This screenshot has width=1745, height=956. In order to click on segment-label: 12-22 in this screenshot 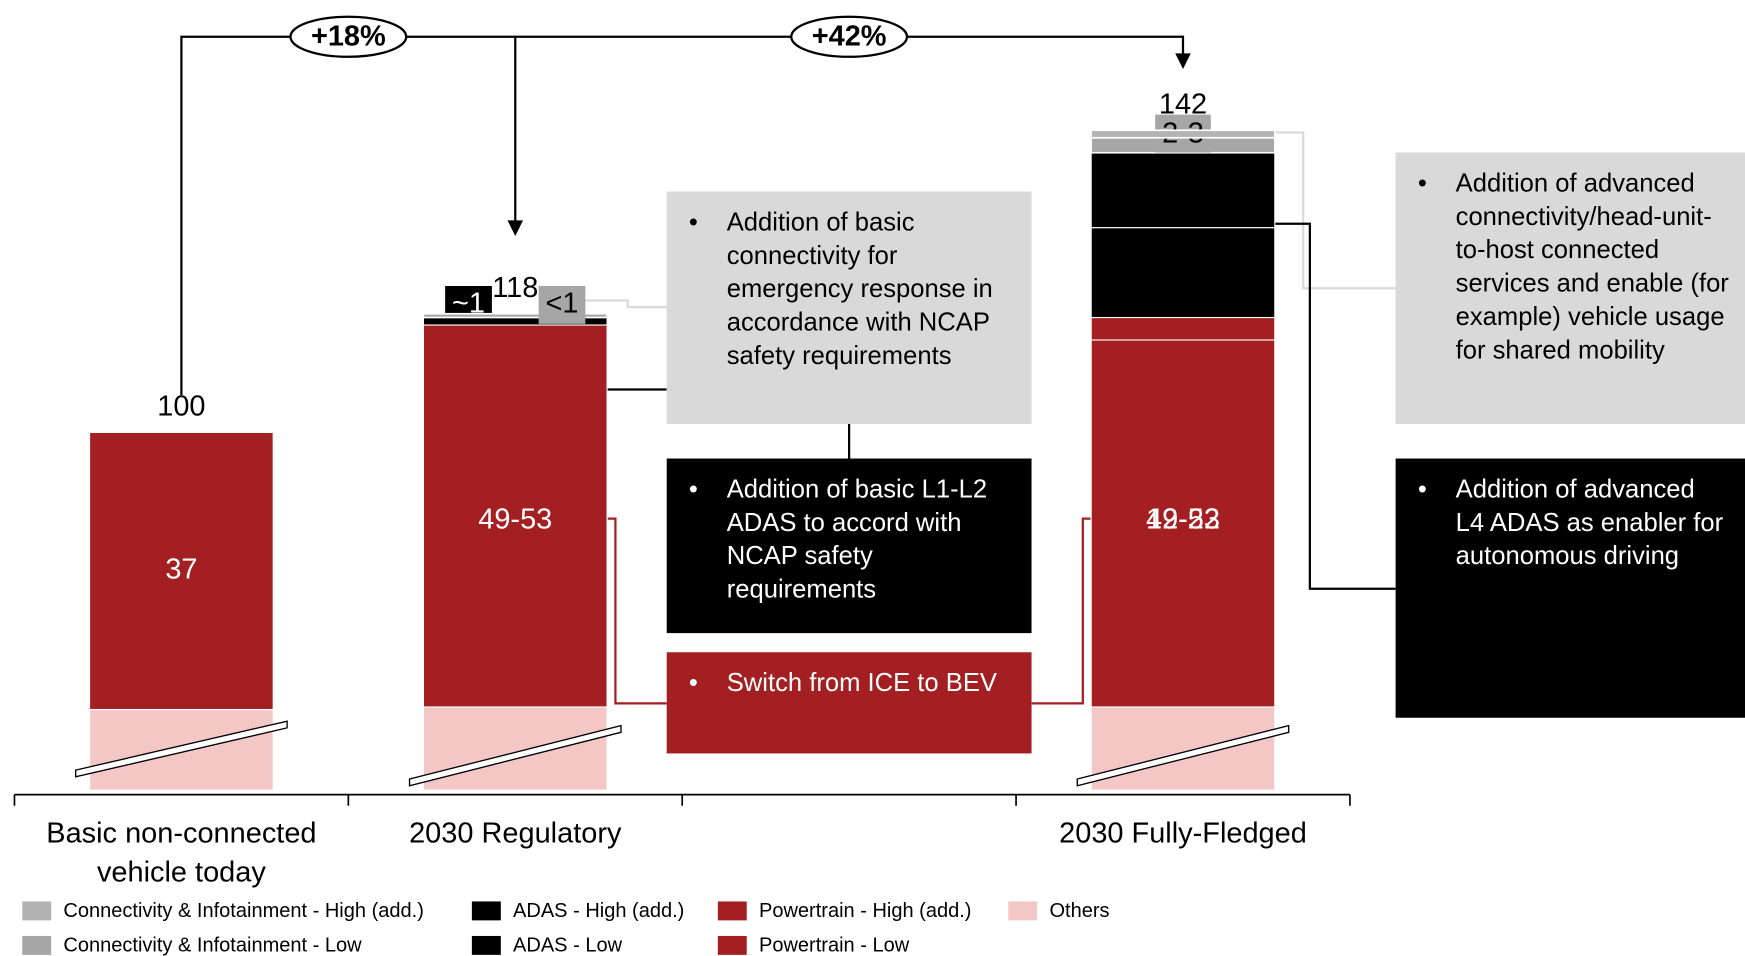, I will do `click(1183, 519)`.